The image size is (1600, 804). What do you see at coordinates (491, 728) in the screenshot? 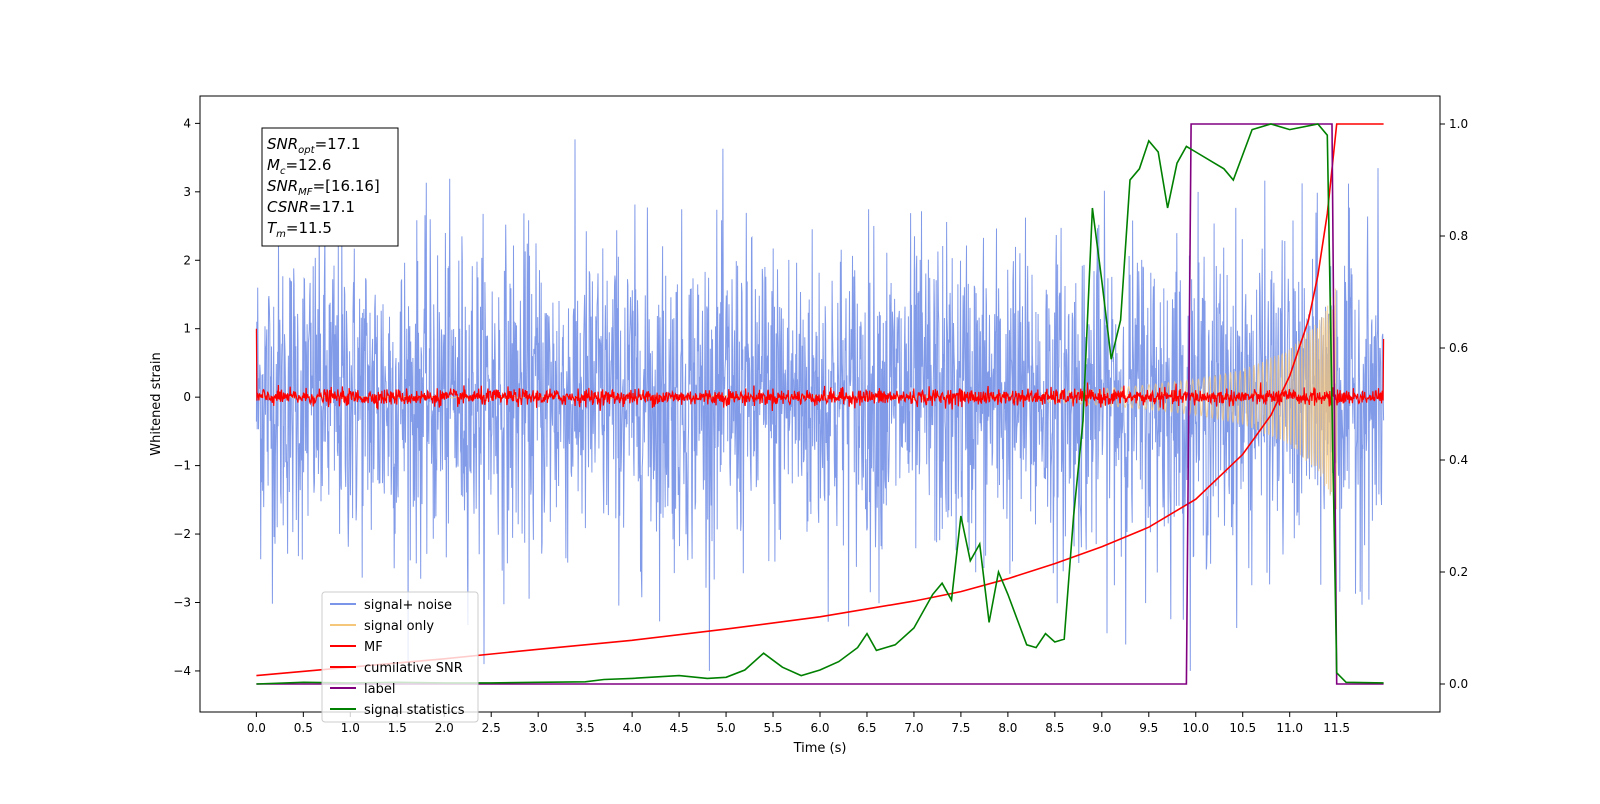
I see `x-tick-label: 2.5` at bounding box center [491, 728].